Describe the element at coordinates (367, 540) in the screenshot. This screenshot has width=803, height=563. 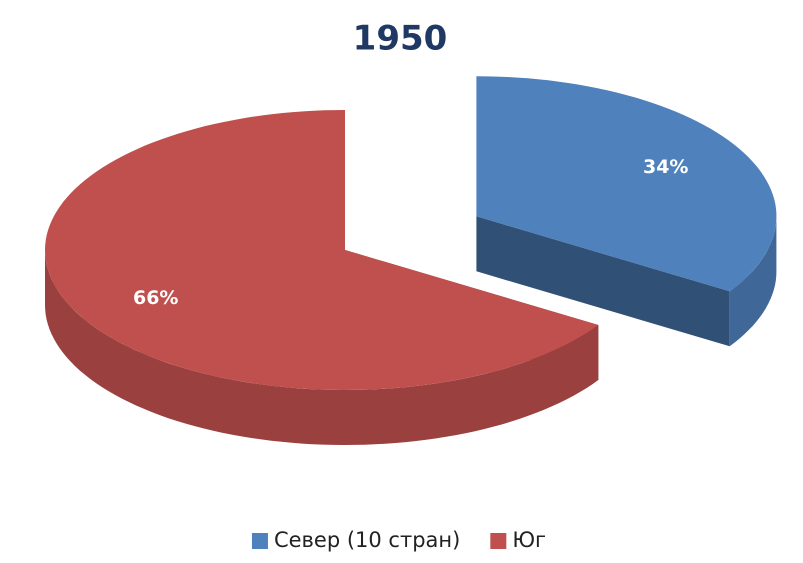
I see `legend-label: Север (10 стран)` at that location.